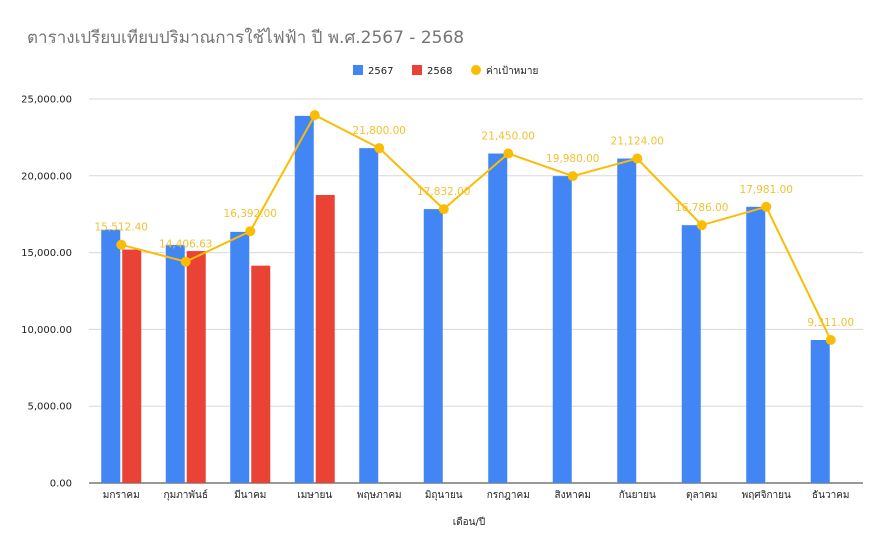 The width and height of the screenshot is (891, 553). Describe the element at coordinates (439, 71) in the screenshot. I see `legend-label-2568: 2568` at that location.